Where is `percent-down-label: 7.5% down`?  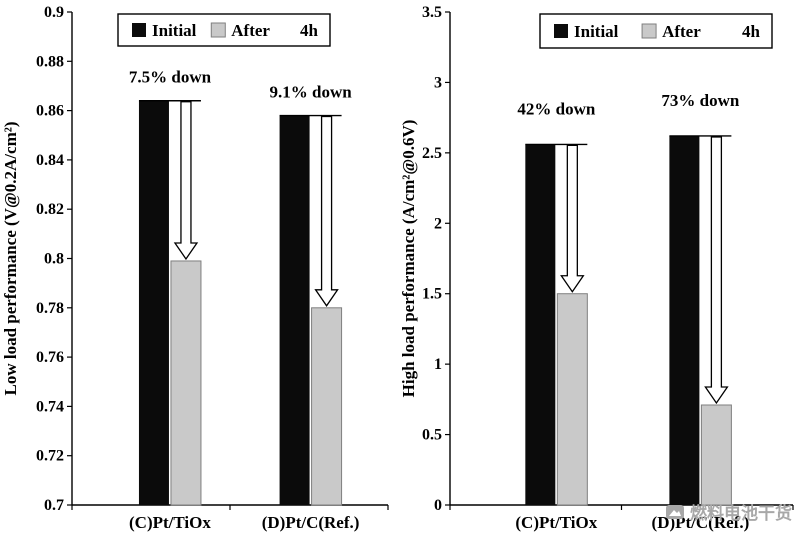
percent-down-label: 7.5% down is located at coordinates (170, 77).